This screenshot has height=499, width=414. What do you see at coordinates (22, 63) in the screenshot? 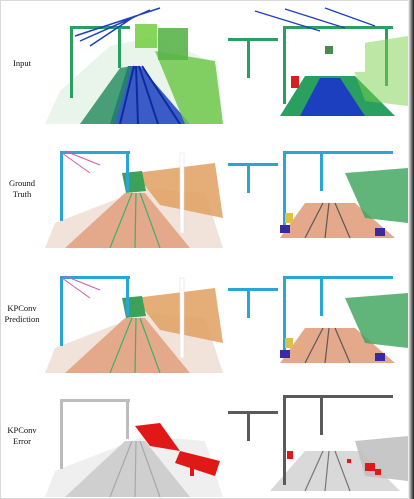
I see `row-label-input: Input` at bounding box center [22, 63].